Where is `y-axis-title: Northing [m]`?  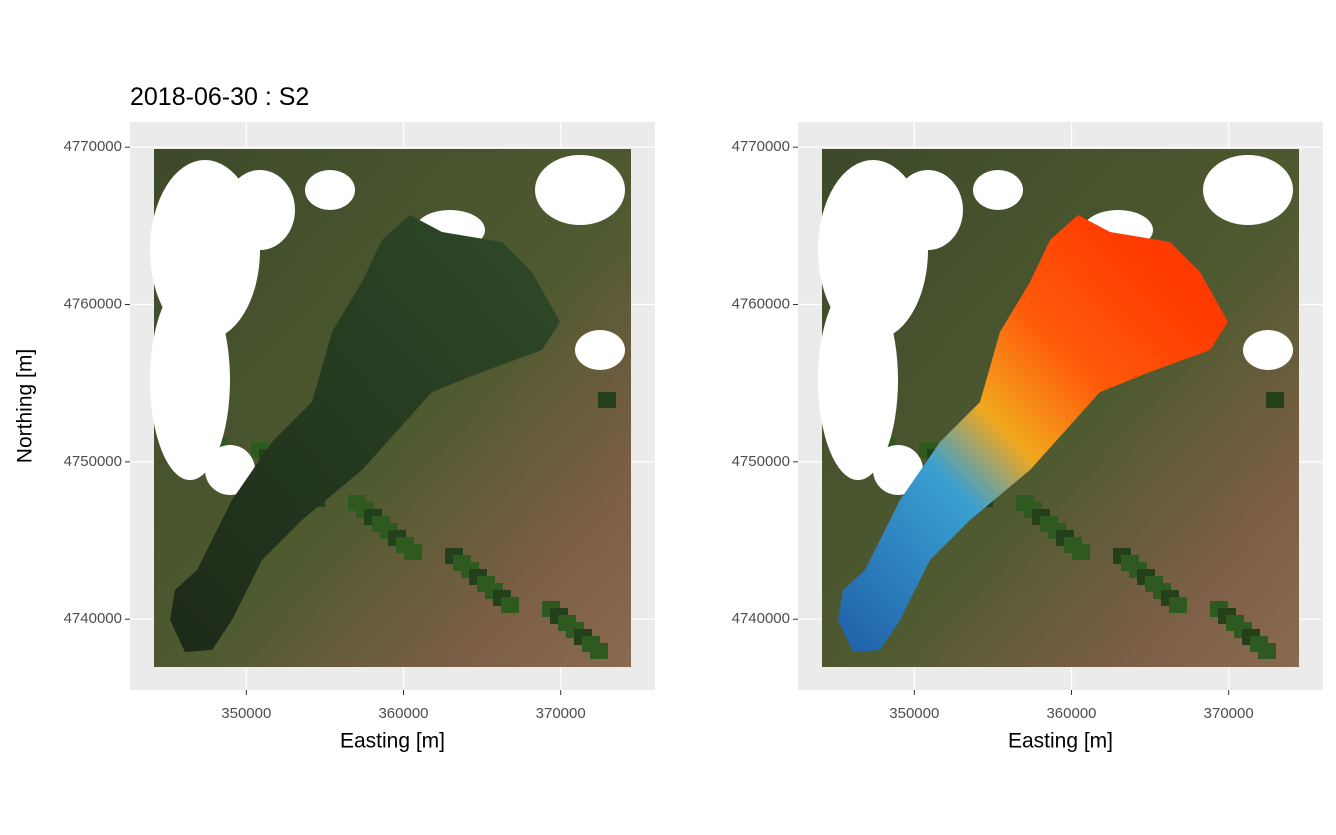 y-axis-title: Northing [m] is located at coordinates (25, 406).